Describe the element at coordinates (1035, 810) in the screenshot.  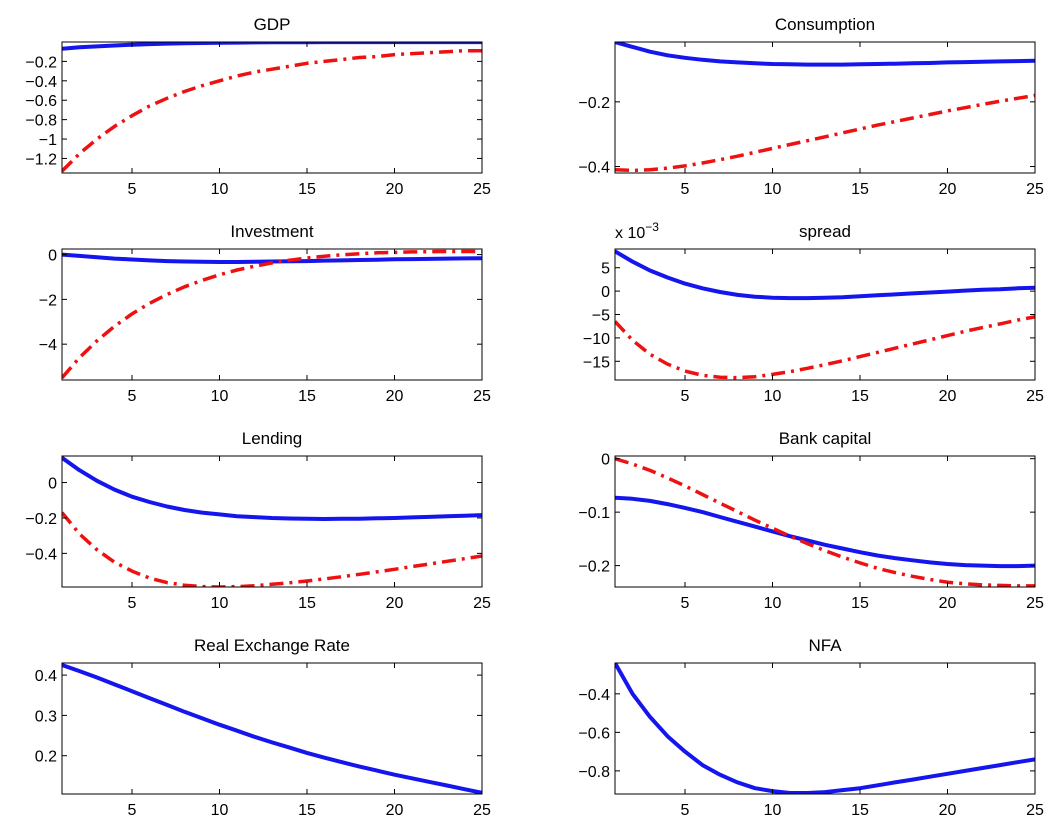
I see `panel-nfa-xtick-label: 25` at that location.